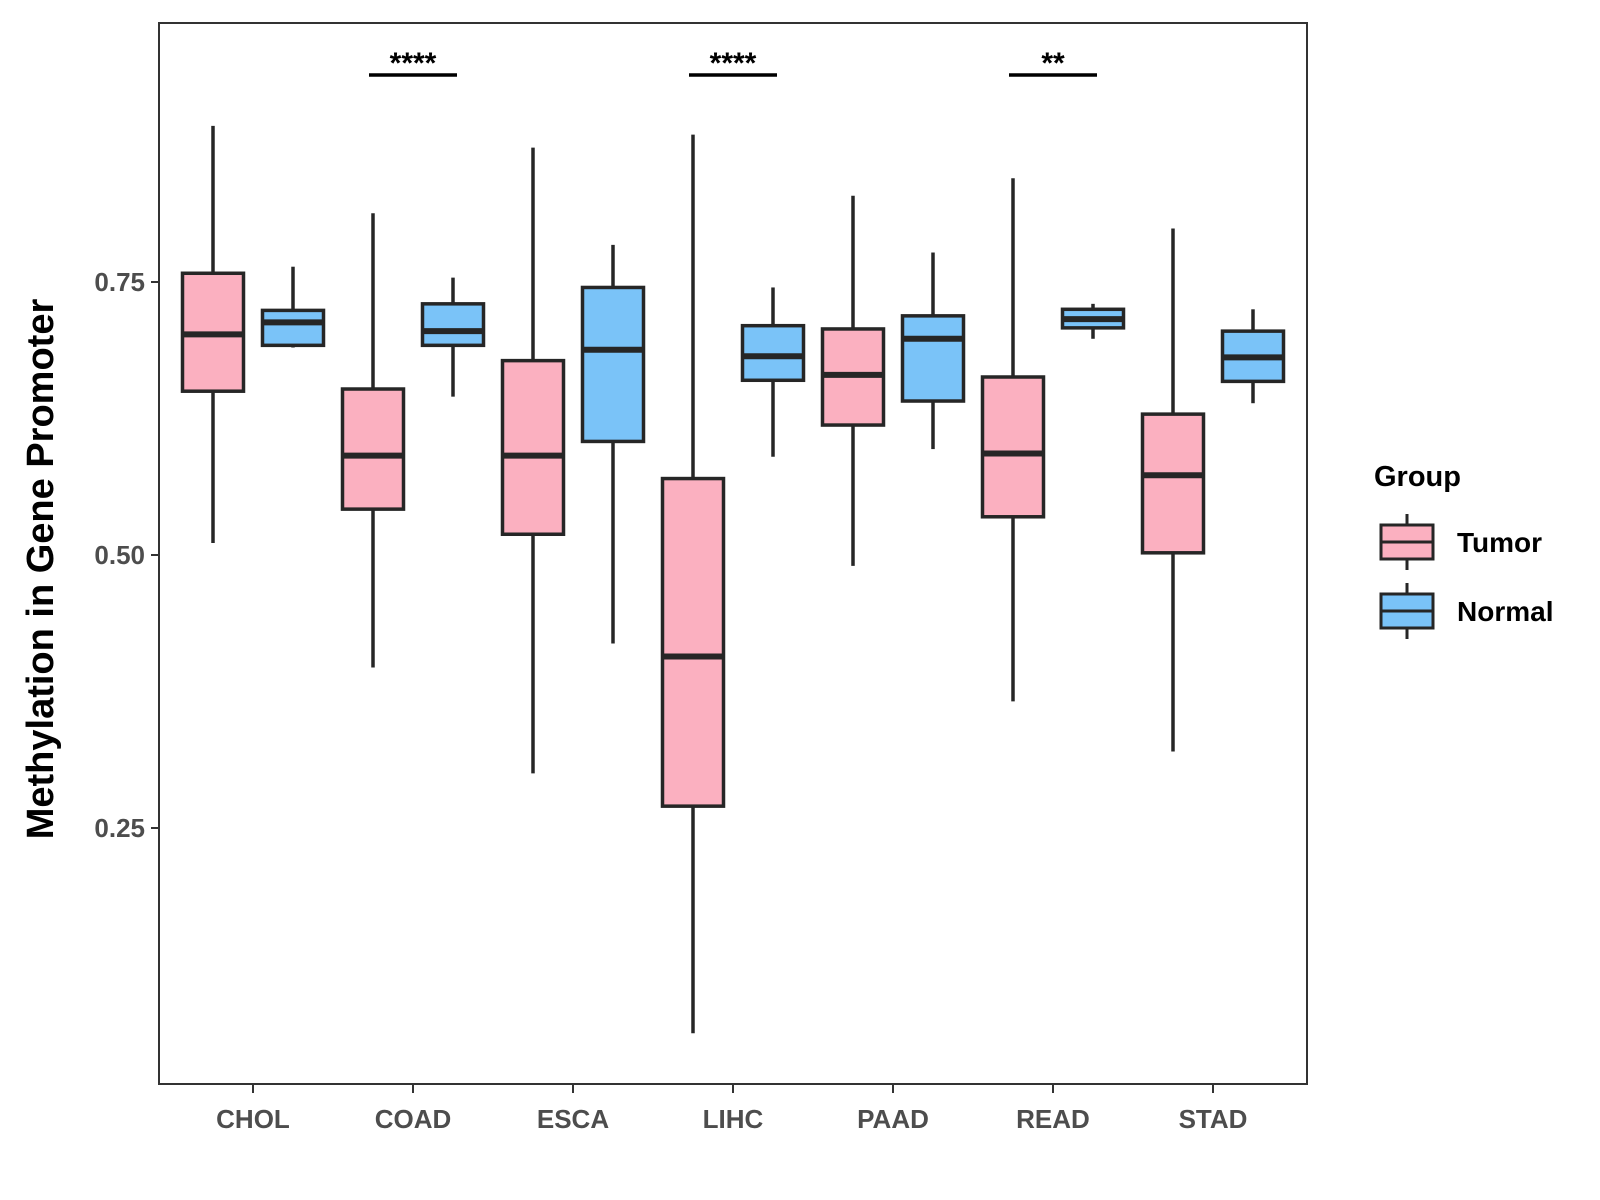 This screenshot has width=1600, height=1200. I want to click on y-tick-label: 0.25, so click(119, 828).